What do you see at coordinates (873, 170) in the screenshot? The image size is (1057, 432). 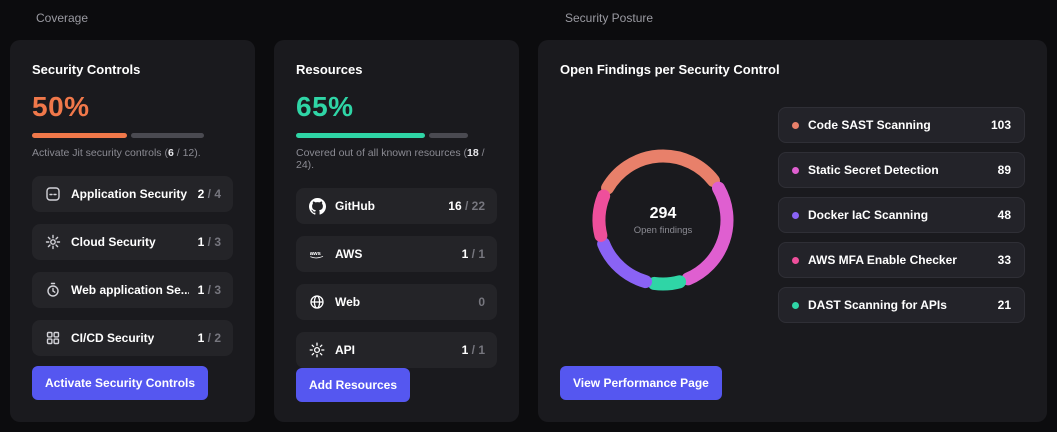 I see `finding-row-label: Static Secret Detection` at bounding box center [873, 170].